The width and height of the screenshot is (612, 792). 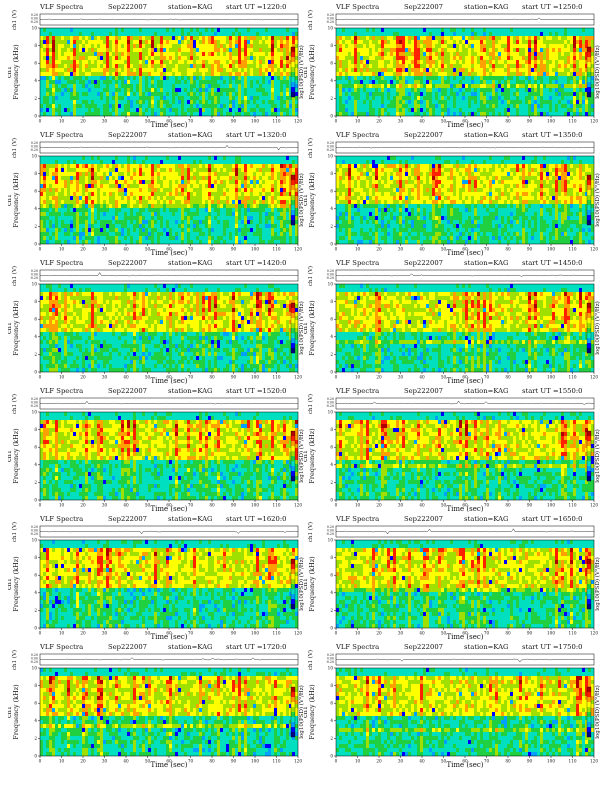 What do you see at coordinates (35, 80) in the screenshot?
I see `y-tick-label: 4` at bounding box center [35, 80].